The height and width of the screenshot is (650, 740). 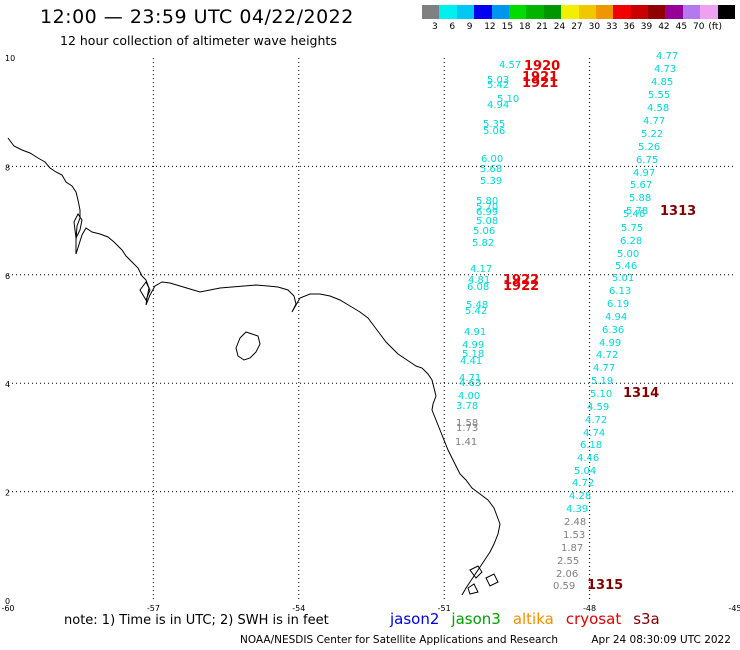 I want to click on wave-height-value: 5.39, so click(x=491, y=181).